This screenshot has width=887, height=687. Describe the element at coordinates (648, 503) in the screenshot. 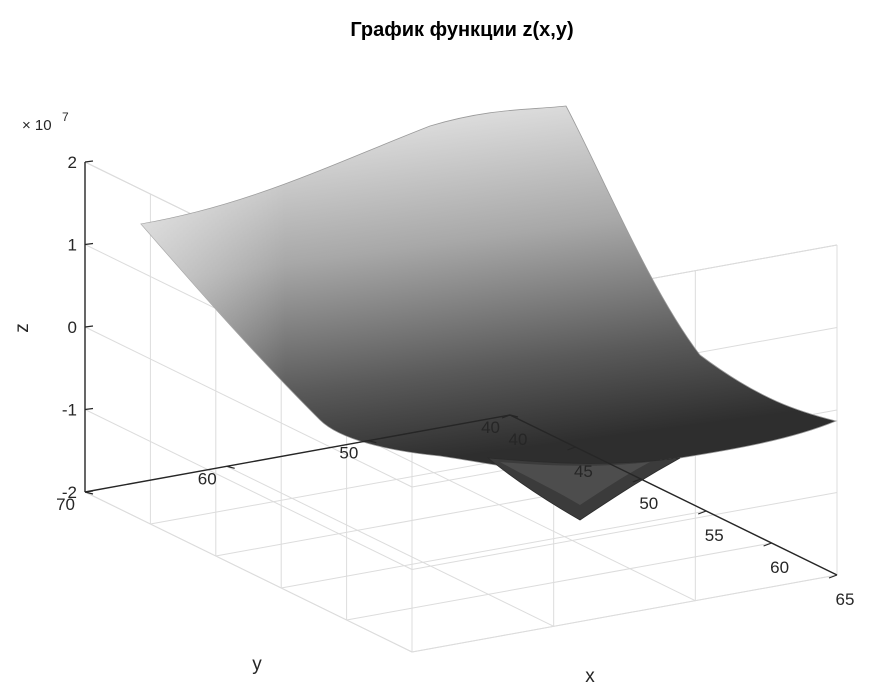

I see `x-tick-label: 50` at that location.